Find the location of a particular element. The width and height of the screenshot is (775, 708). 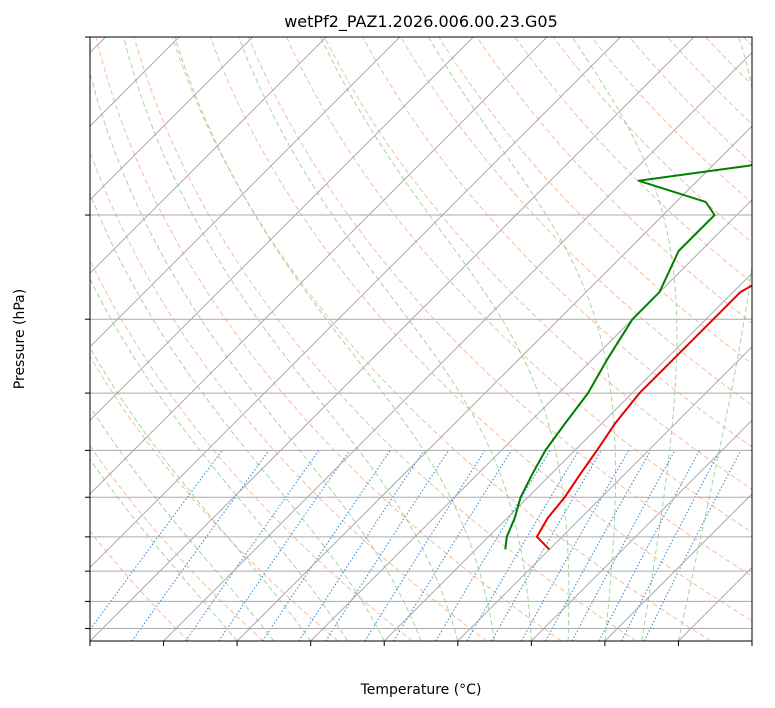

temperature-profile-line is located at coordinates (643, 417).